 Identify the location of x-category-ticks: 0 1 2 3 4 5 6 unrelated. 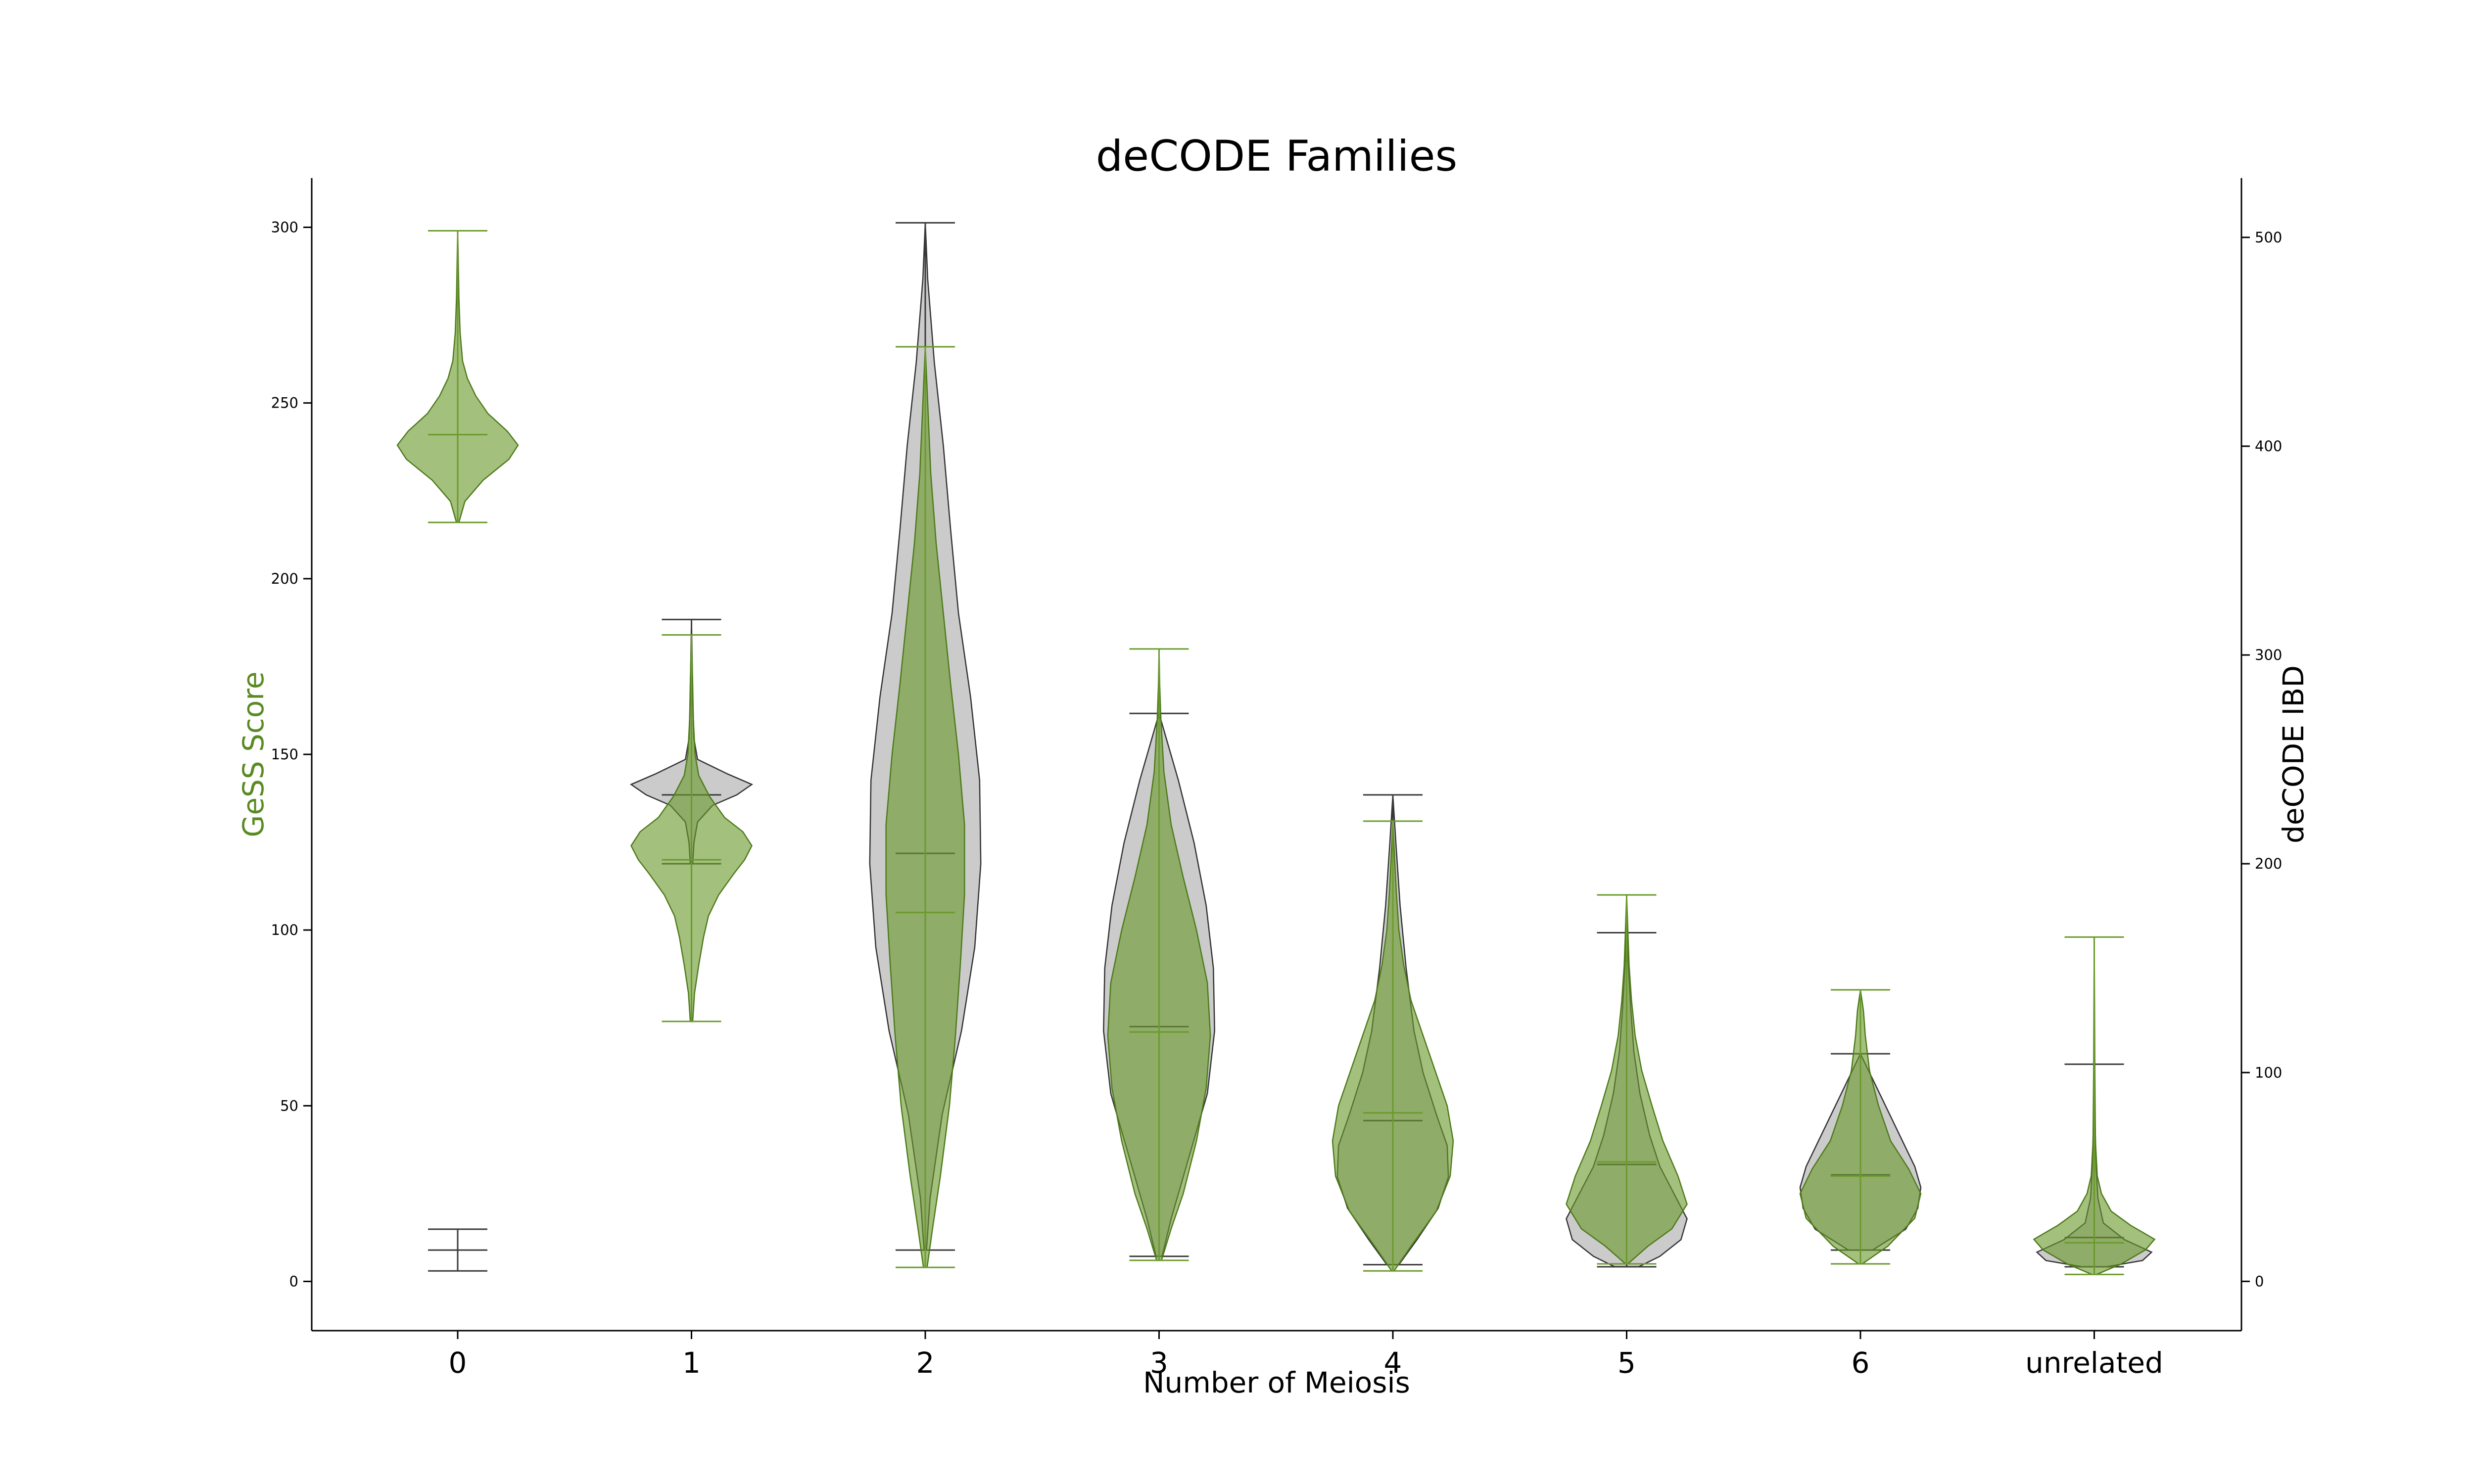
(1306, 1355).